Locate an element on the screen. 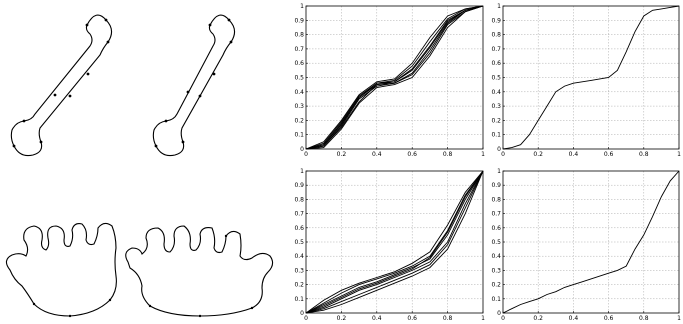  bone-shape-left-icon is located at coordinates (61, 85).